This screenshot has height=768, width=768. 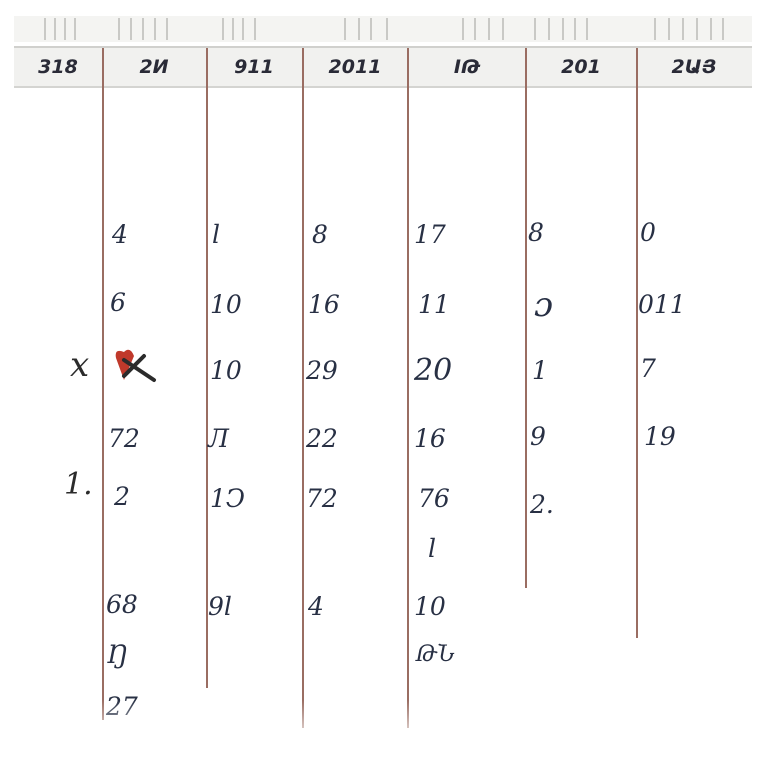 I want to click on calendar-cell: 20, so click(x=433, y=370).